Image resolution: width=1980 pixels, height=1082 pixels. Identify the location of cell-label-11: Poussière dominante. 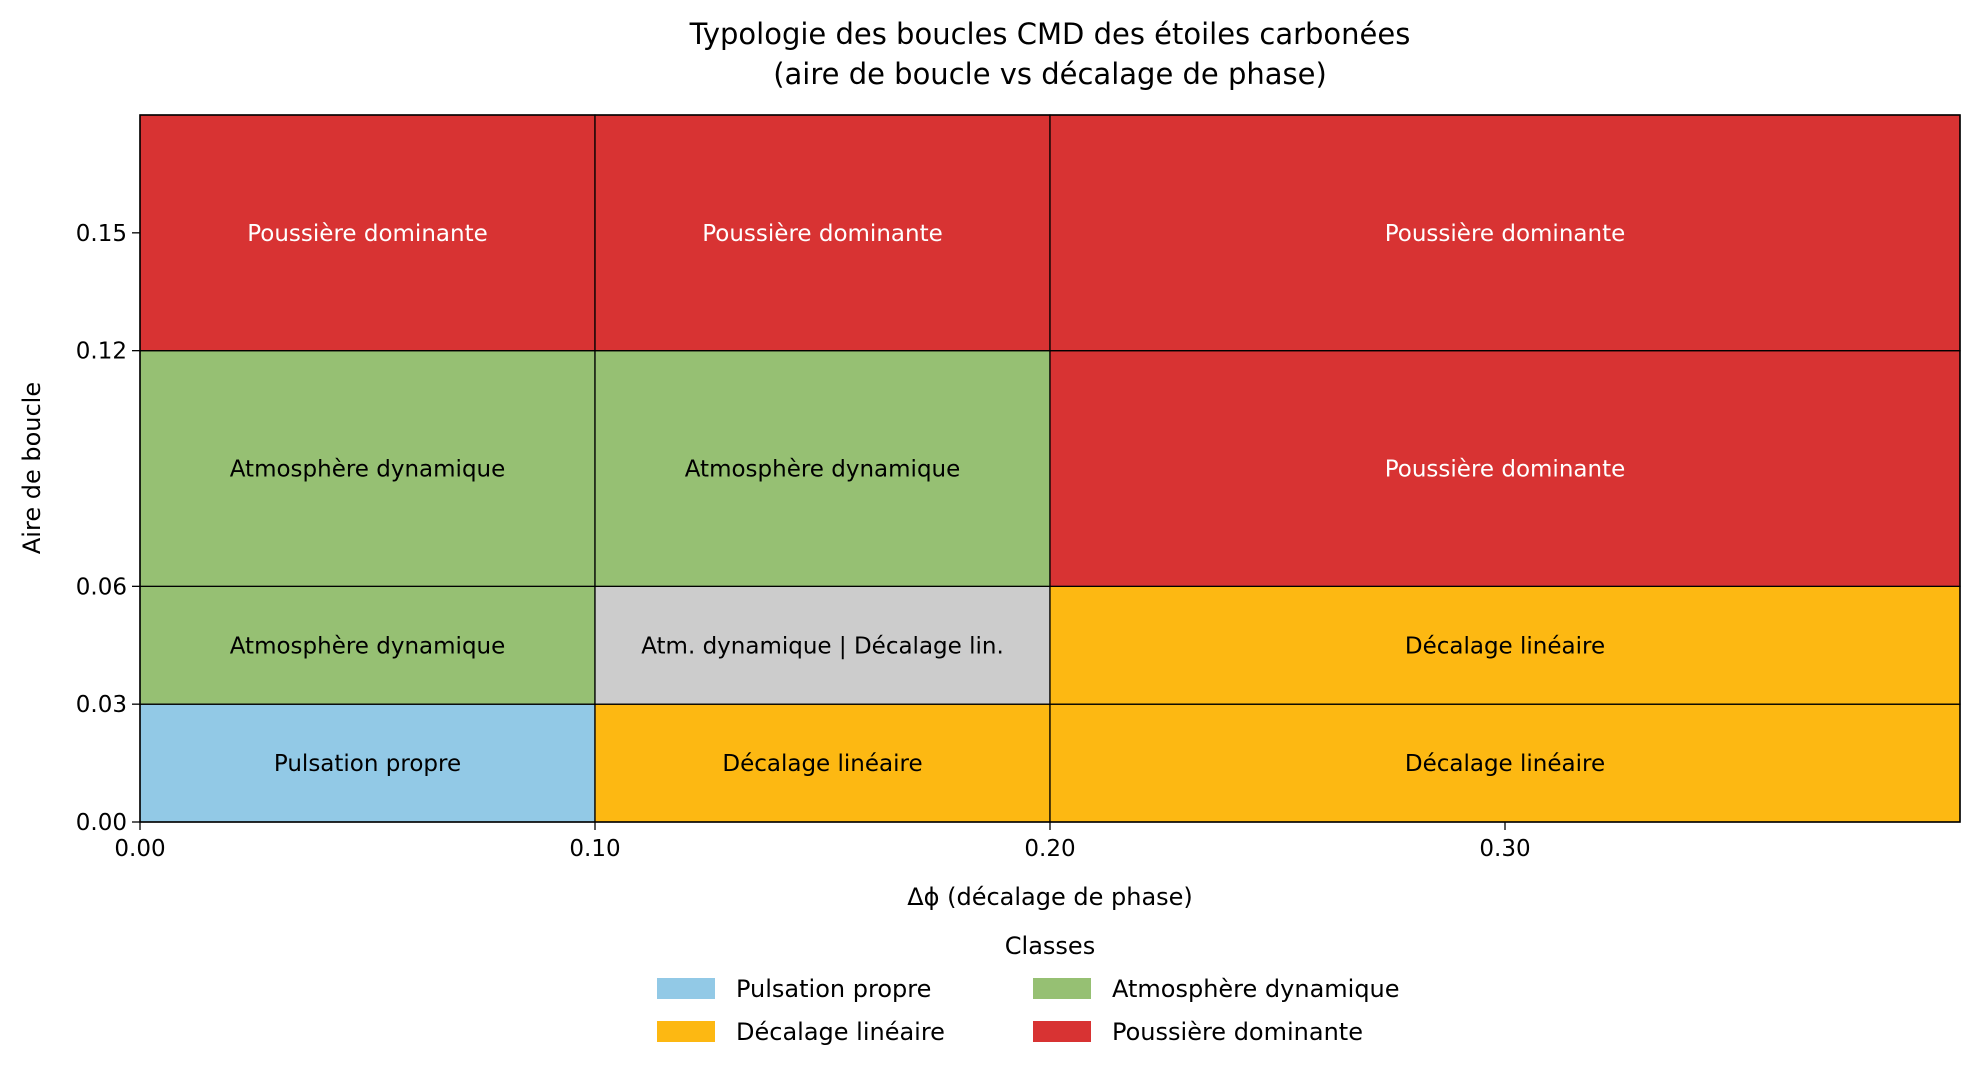
(1505, 234).